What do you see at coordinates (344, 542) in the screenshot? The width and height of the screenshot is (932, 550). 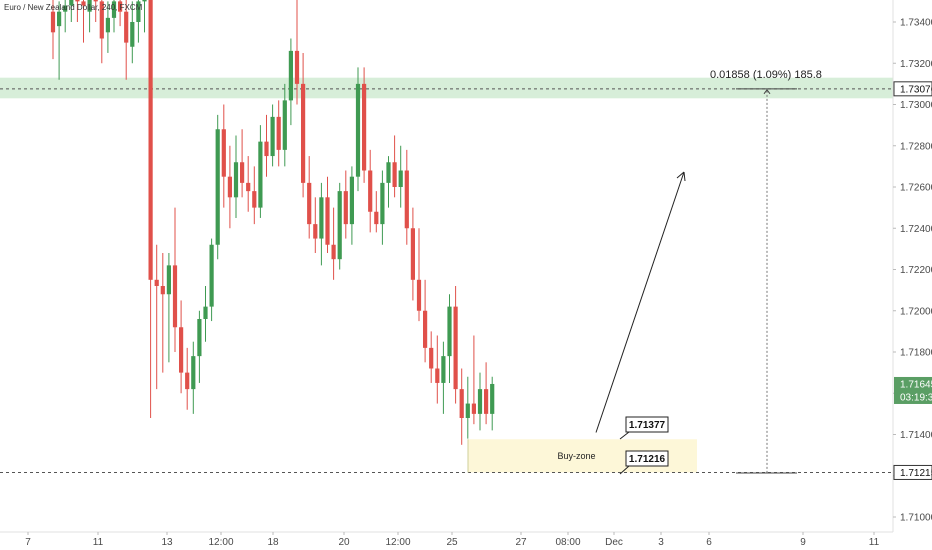 I see `time-tick-label: 20` at bounding box center [344, 542].